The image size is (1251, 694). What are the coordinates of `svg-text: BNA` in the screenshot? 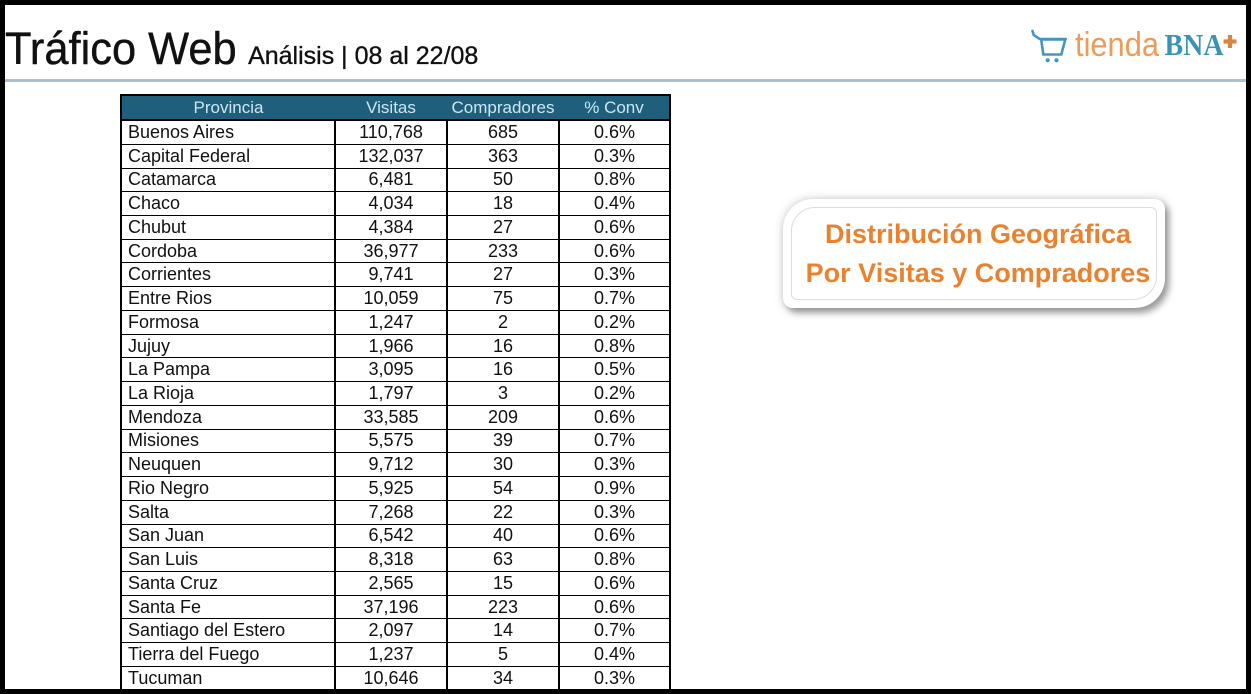 It's located at (1195, 44).